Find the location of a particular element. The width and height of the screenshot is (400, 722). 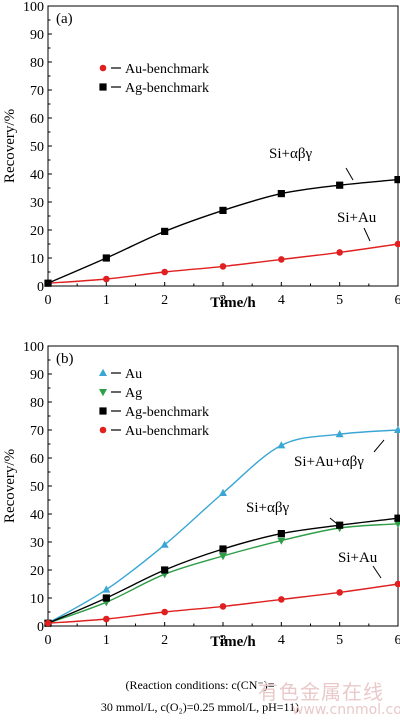

legend-label: Ag is located at coordinates (133, 393).